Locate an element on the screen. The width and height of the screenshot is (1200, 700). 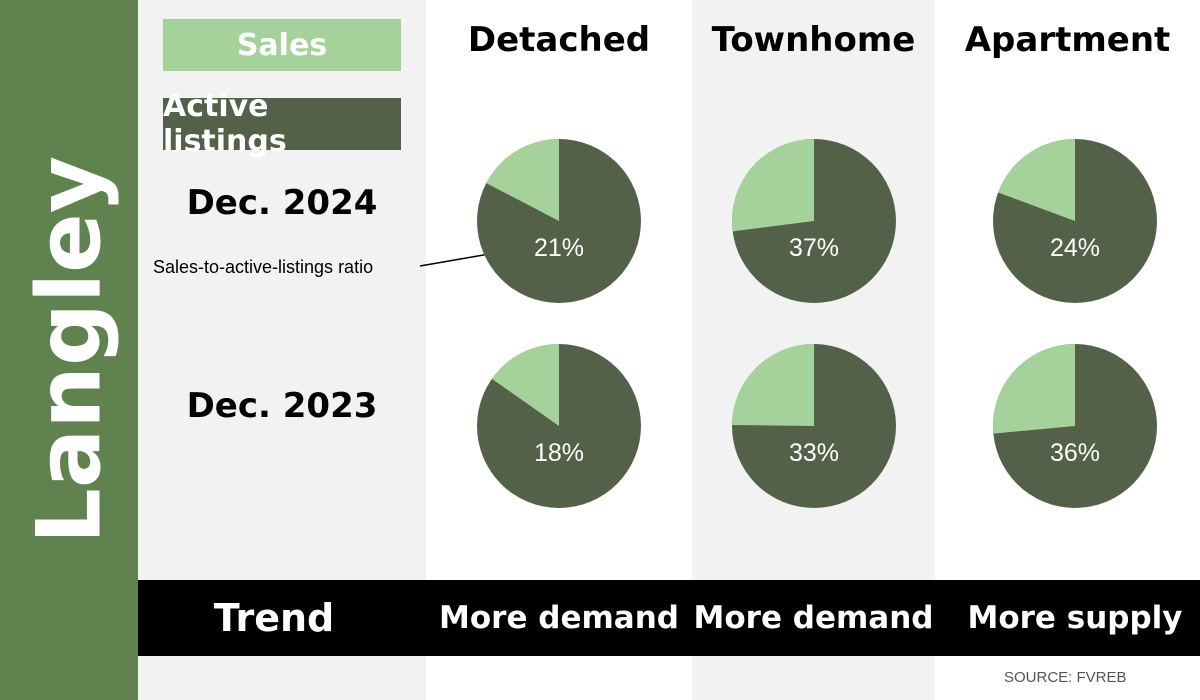
trend-bar is located at coordinates (669, 618).